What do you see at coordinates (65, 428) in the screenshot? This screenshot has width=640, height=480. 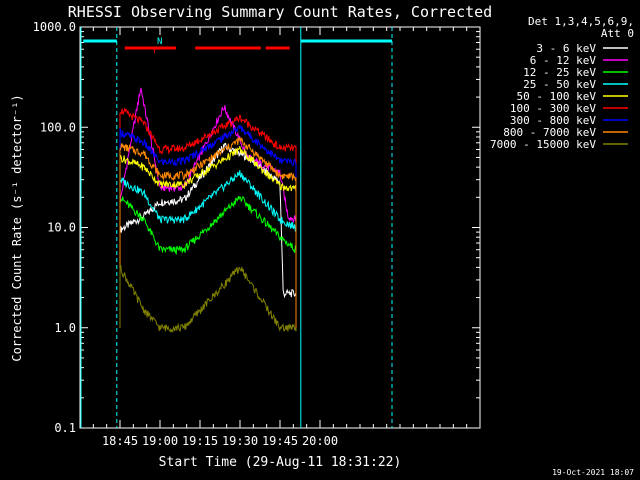 I see `y-tick-label: 0.1` at bounding box center [65, 428].